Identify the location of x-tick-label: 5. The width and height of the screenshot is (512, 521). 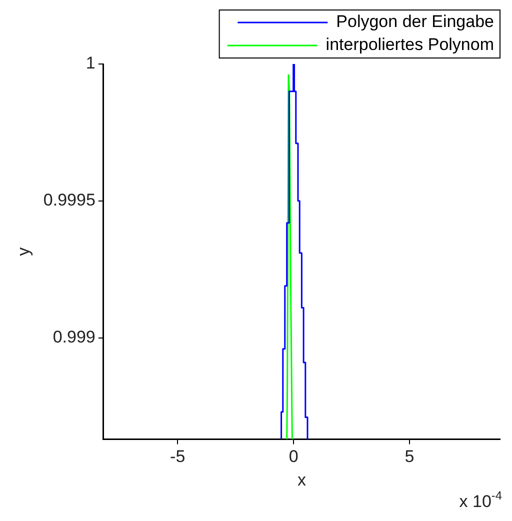
(409, 456).